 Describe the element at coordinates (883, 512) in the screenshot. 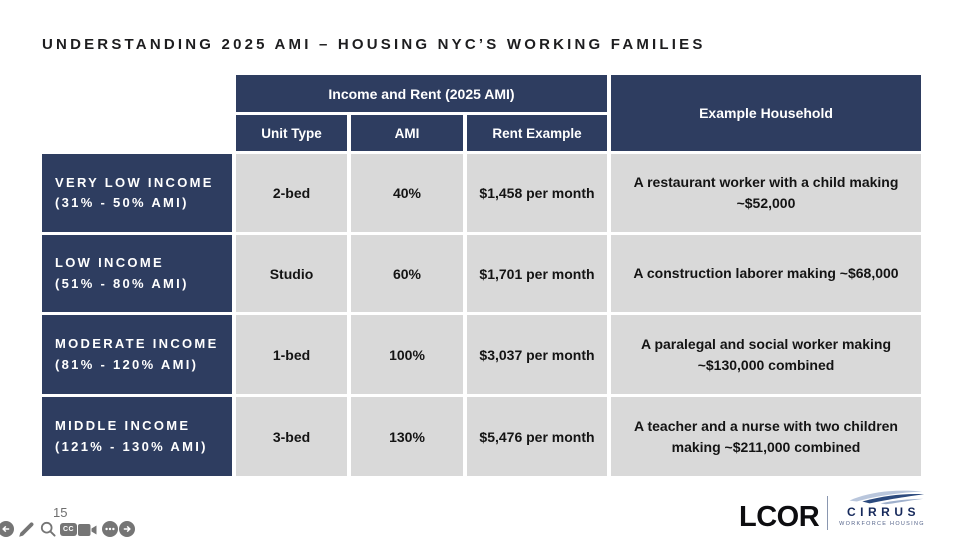

I see `cirrus-wordmark: CIRRUS` at that location.